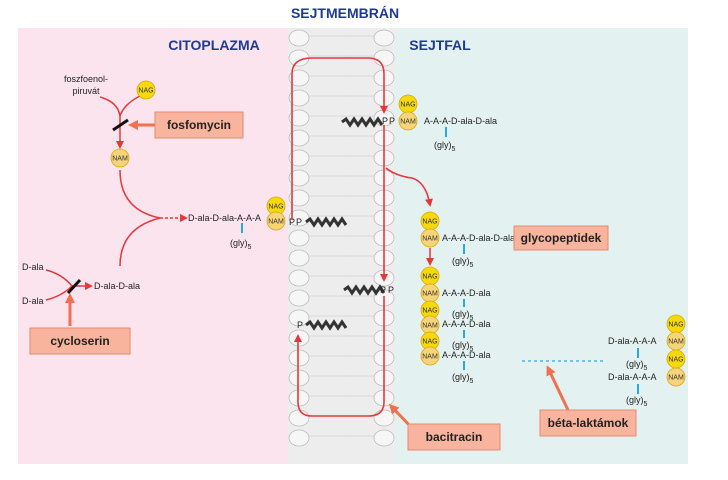  What do you see at coordinates (440, 45) in the screenshot?
I see `cell-wall-title: SEJTFAL` at bounding box center [440, 45].